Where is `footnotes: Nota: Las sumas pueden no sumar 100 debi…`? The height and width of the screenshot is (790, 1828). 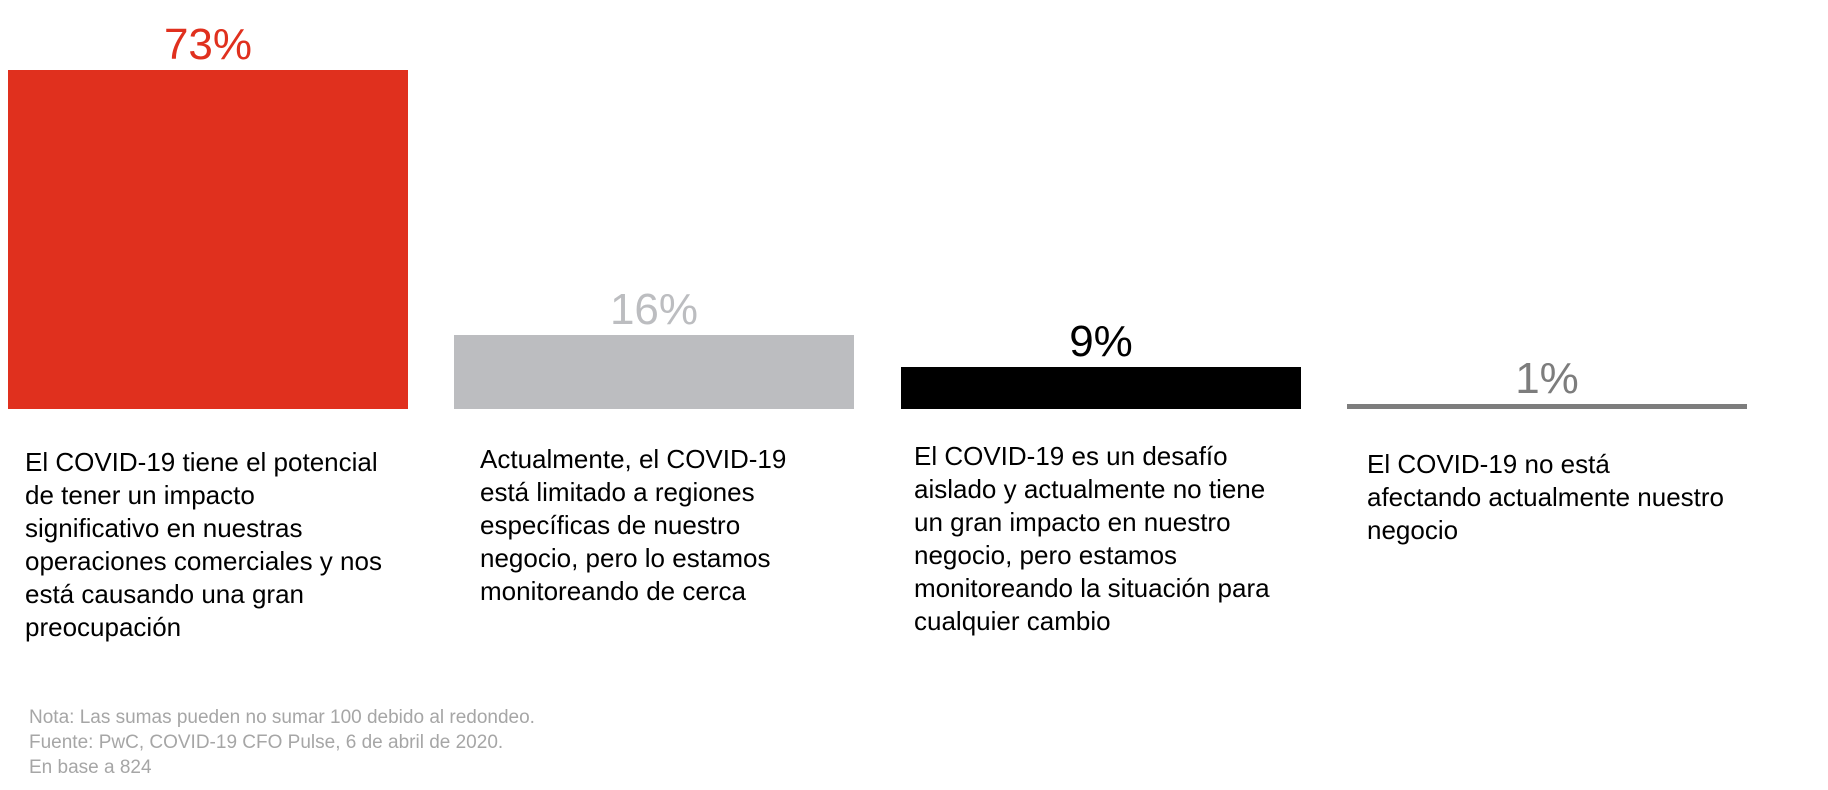
footnotes: Nota: Las sumas pueden no sumar 100 debi… is located at coordinates (282, 742).